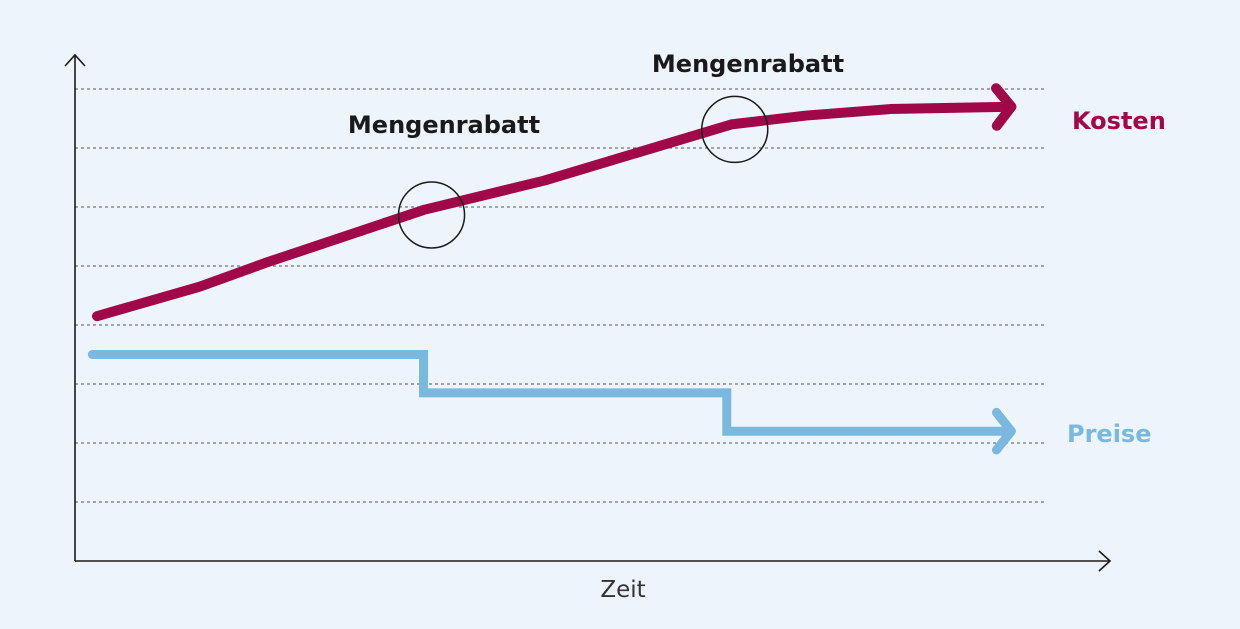 The height and width of the screenshot is (629, 1240). What do you see at coordinates (444, 125) in the screenshot?
I see `annotation-label-mengenrabatt-1: Mengenrabatt` at bounding box center [444, 125].